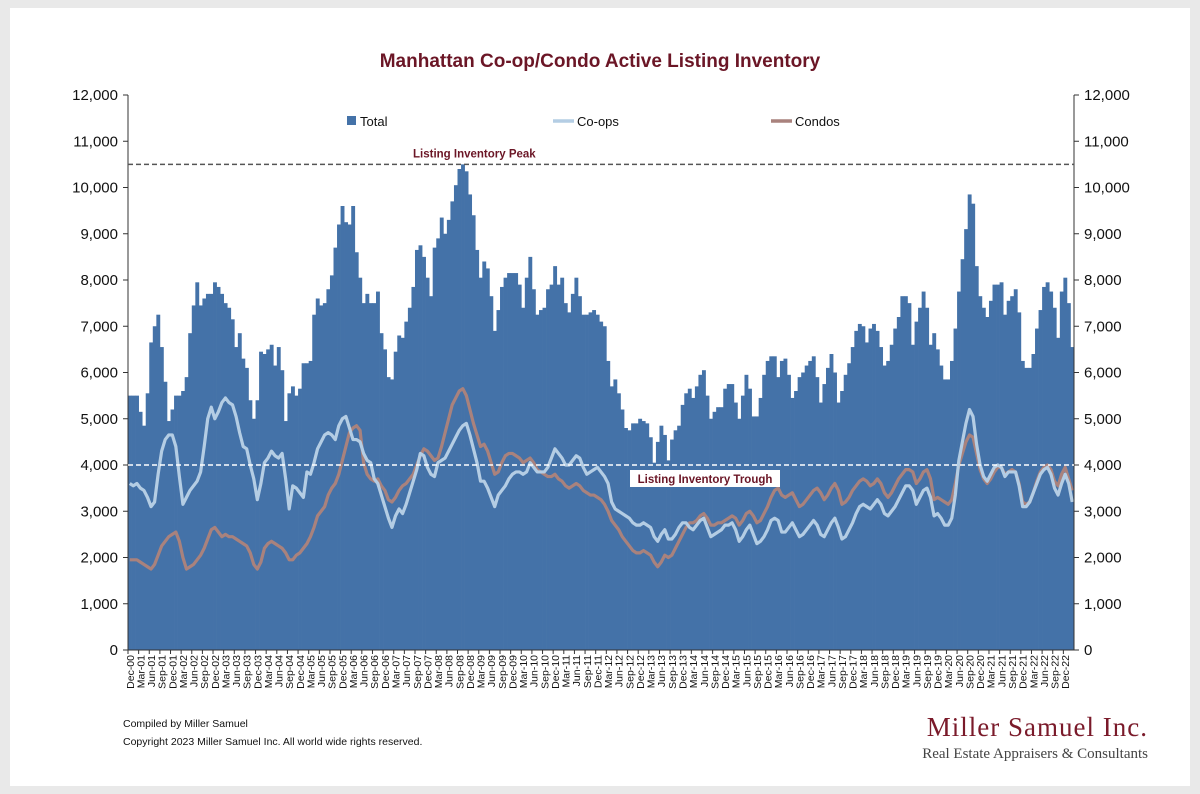  What do you see at coordinates (1035, 754) in the screenshot?
I see `logo-tagline: Real Estate Appraisers & Consultants` at bounding box center [1035, 754].